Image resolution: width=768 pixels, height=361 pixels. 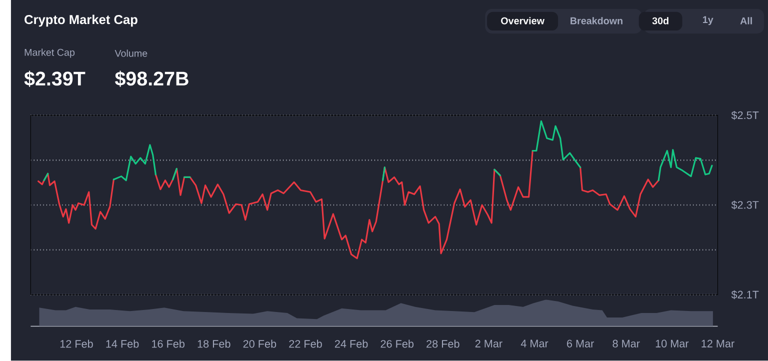 What do you see at coordinates (708, 21) in the screenshot?
I see `text: 1y` at bounding box center [708, 21].